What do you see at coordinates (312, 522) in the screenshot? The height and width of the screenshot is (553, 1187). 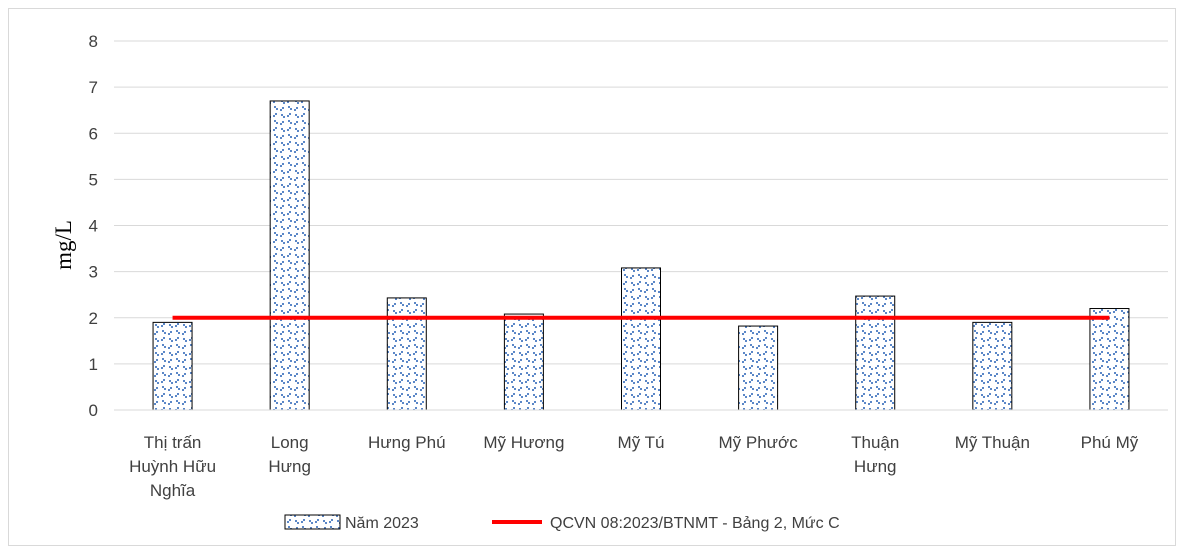 I see `legend-swatch-bars` at bounding box center [312, 522].